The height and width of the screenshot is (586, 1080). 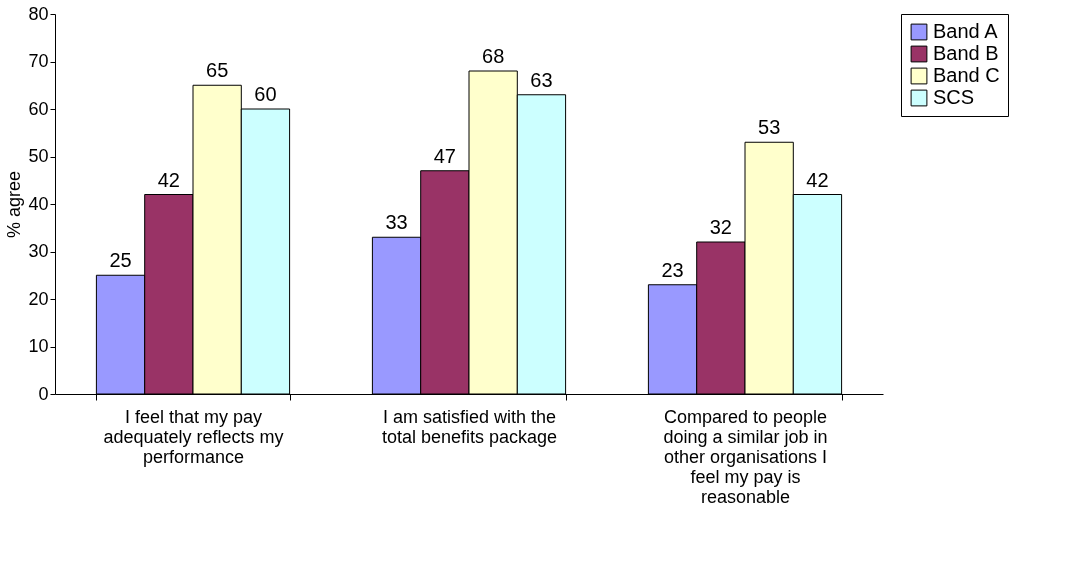 I want to click on data-label: 53, so click(x=769, y=127).